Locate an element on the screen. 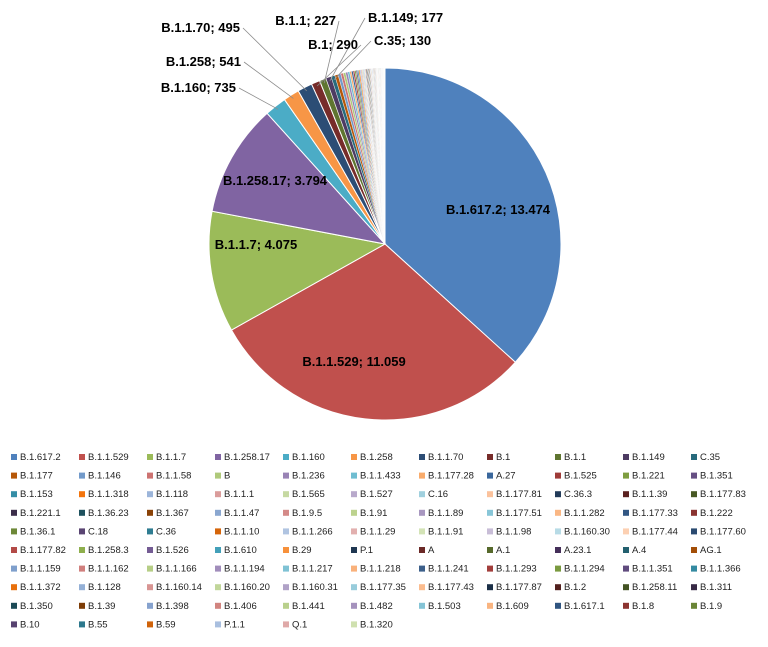 Image resolution: width=768 pixels, height=647 pixels. legend-label: B.1.258.3 is located at coordinates (108, 550).